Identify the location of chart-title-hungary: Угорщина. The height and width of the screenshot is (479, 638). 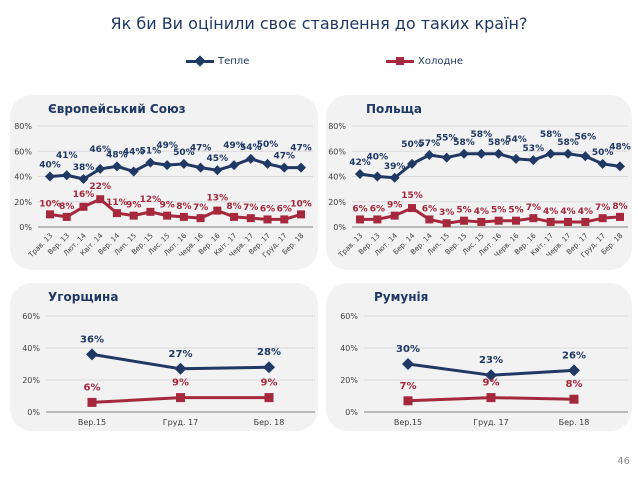
(83, 297).